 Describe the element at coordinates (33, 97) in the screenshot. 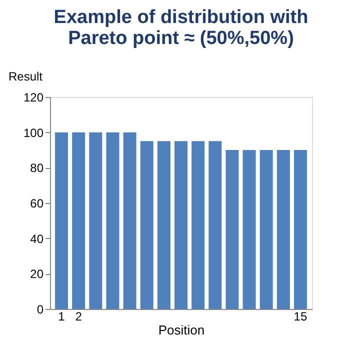

I see `y-tick-label: 120` at that location.